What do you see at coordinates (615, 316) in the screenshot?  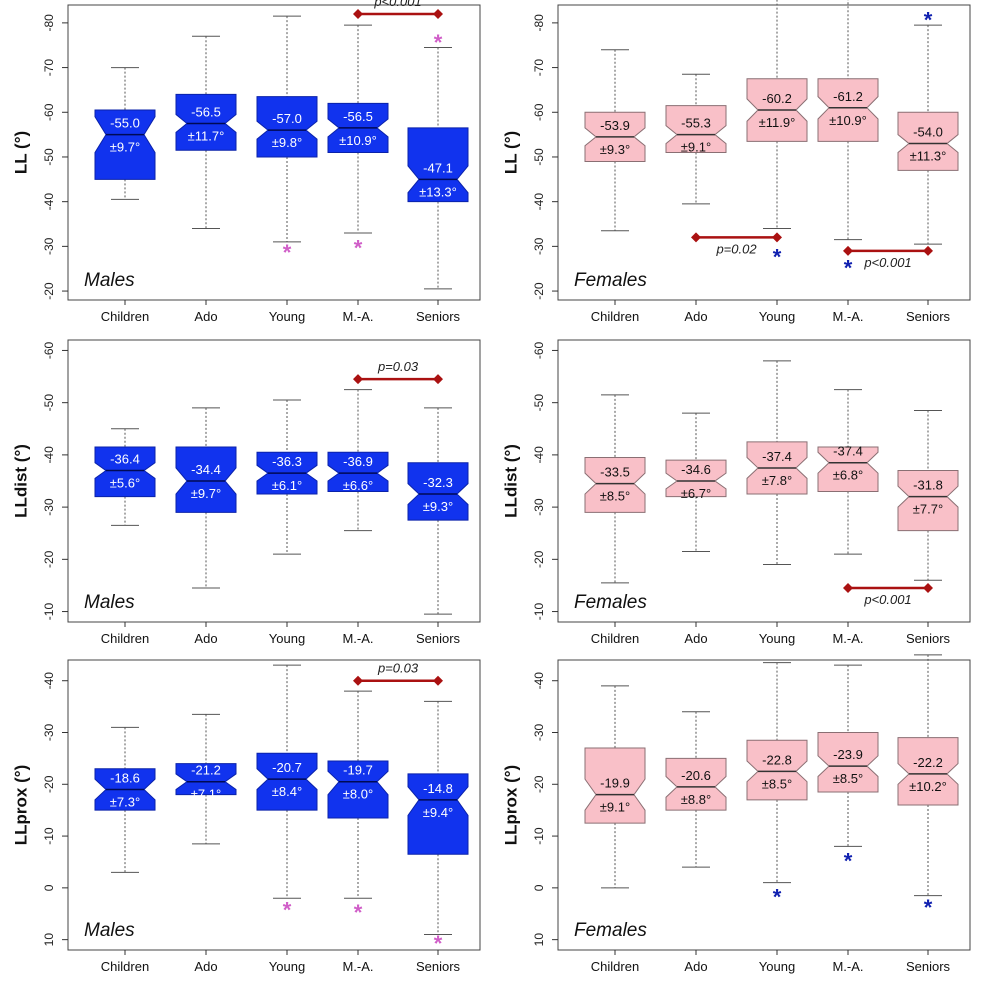 I see `x-tick-label: Children` at bounding box center [615, 316].